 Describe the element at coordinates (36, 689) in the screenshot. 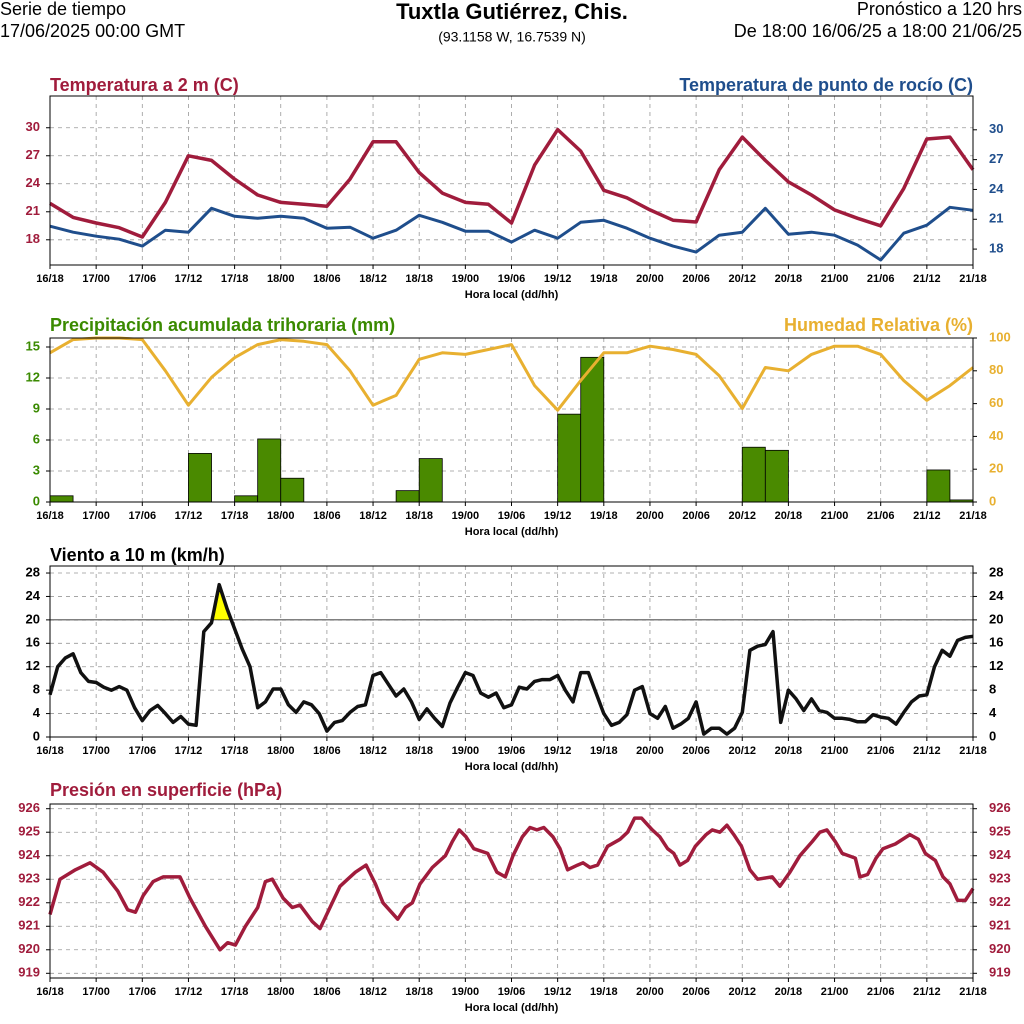

I see `y-tick-label: 8` at that location.